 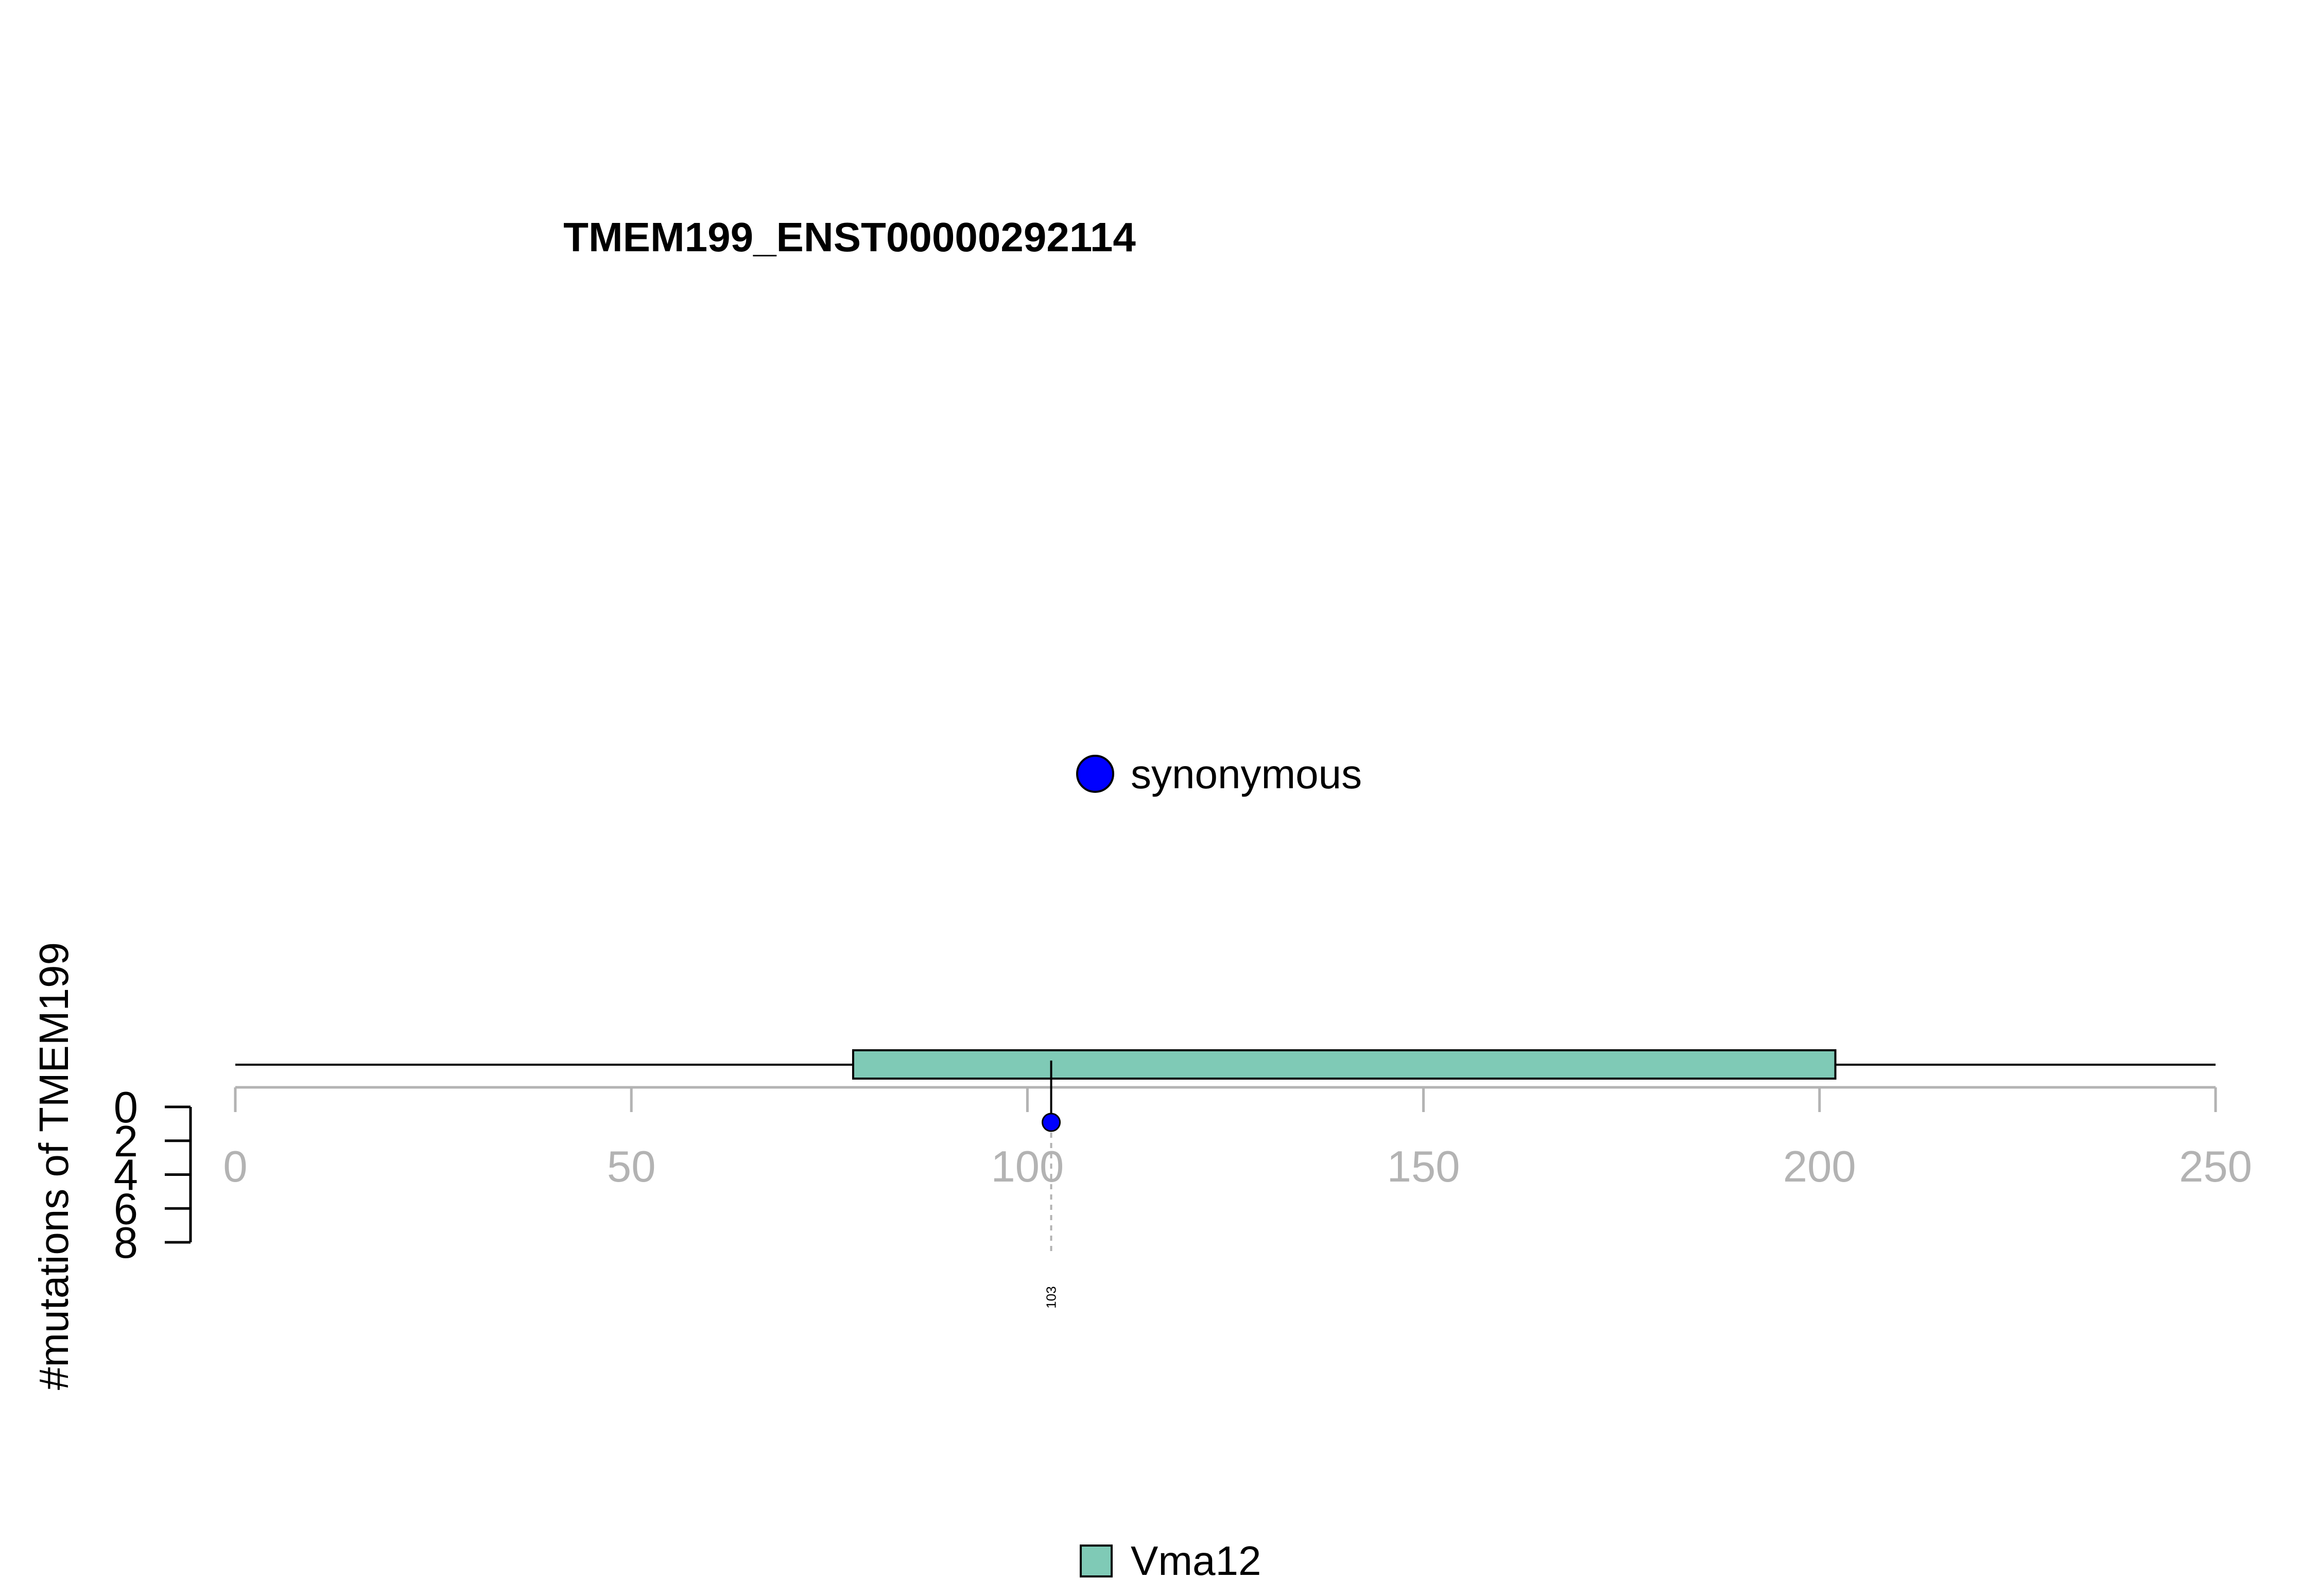 I want to click on x-tick-label-50: 50, so click(x=631, y=1166).